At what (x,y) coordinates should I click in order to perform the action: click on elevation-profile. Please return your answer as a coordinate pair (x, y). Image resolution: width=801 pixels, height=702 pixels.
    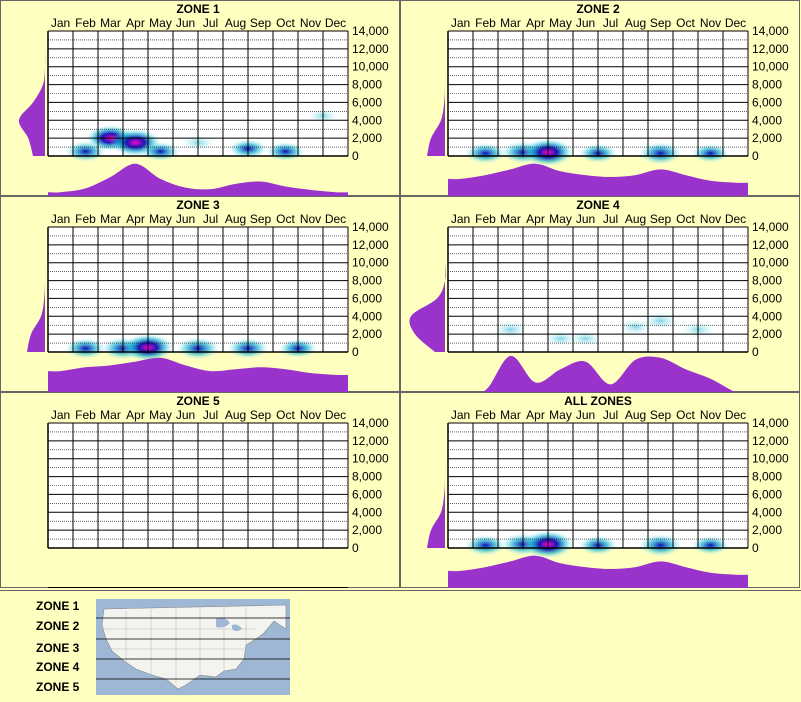
    Looking at the image, I should click on (36, 289).